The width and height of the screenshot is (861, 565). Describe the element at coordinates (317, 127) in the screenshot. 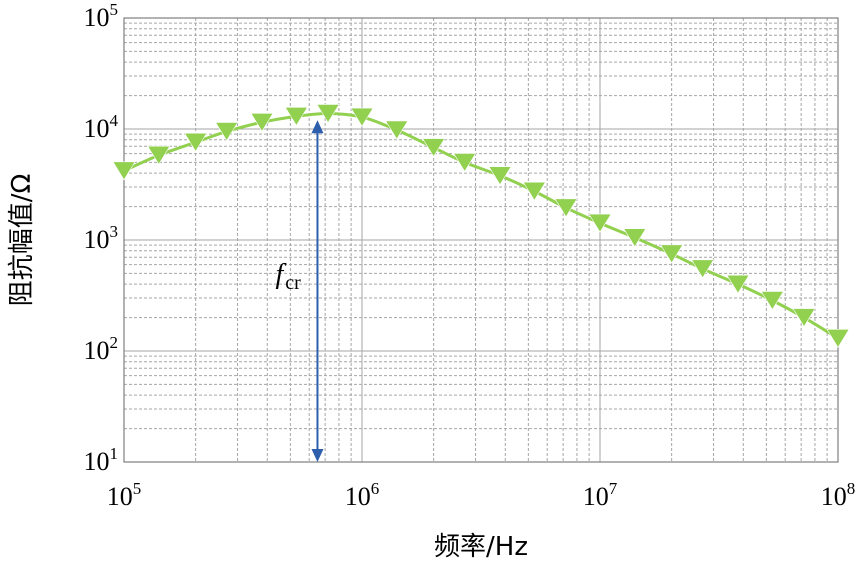

I see `annotation-arrow-head-top` at that location.